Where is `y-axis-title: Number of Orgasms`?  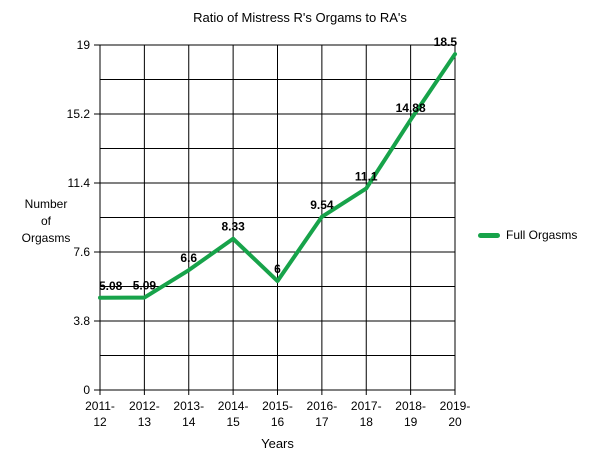 y-axis-title: Number of Orgasms is located at coordinates (46, 221).